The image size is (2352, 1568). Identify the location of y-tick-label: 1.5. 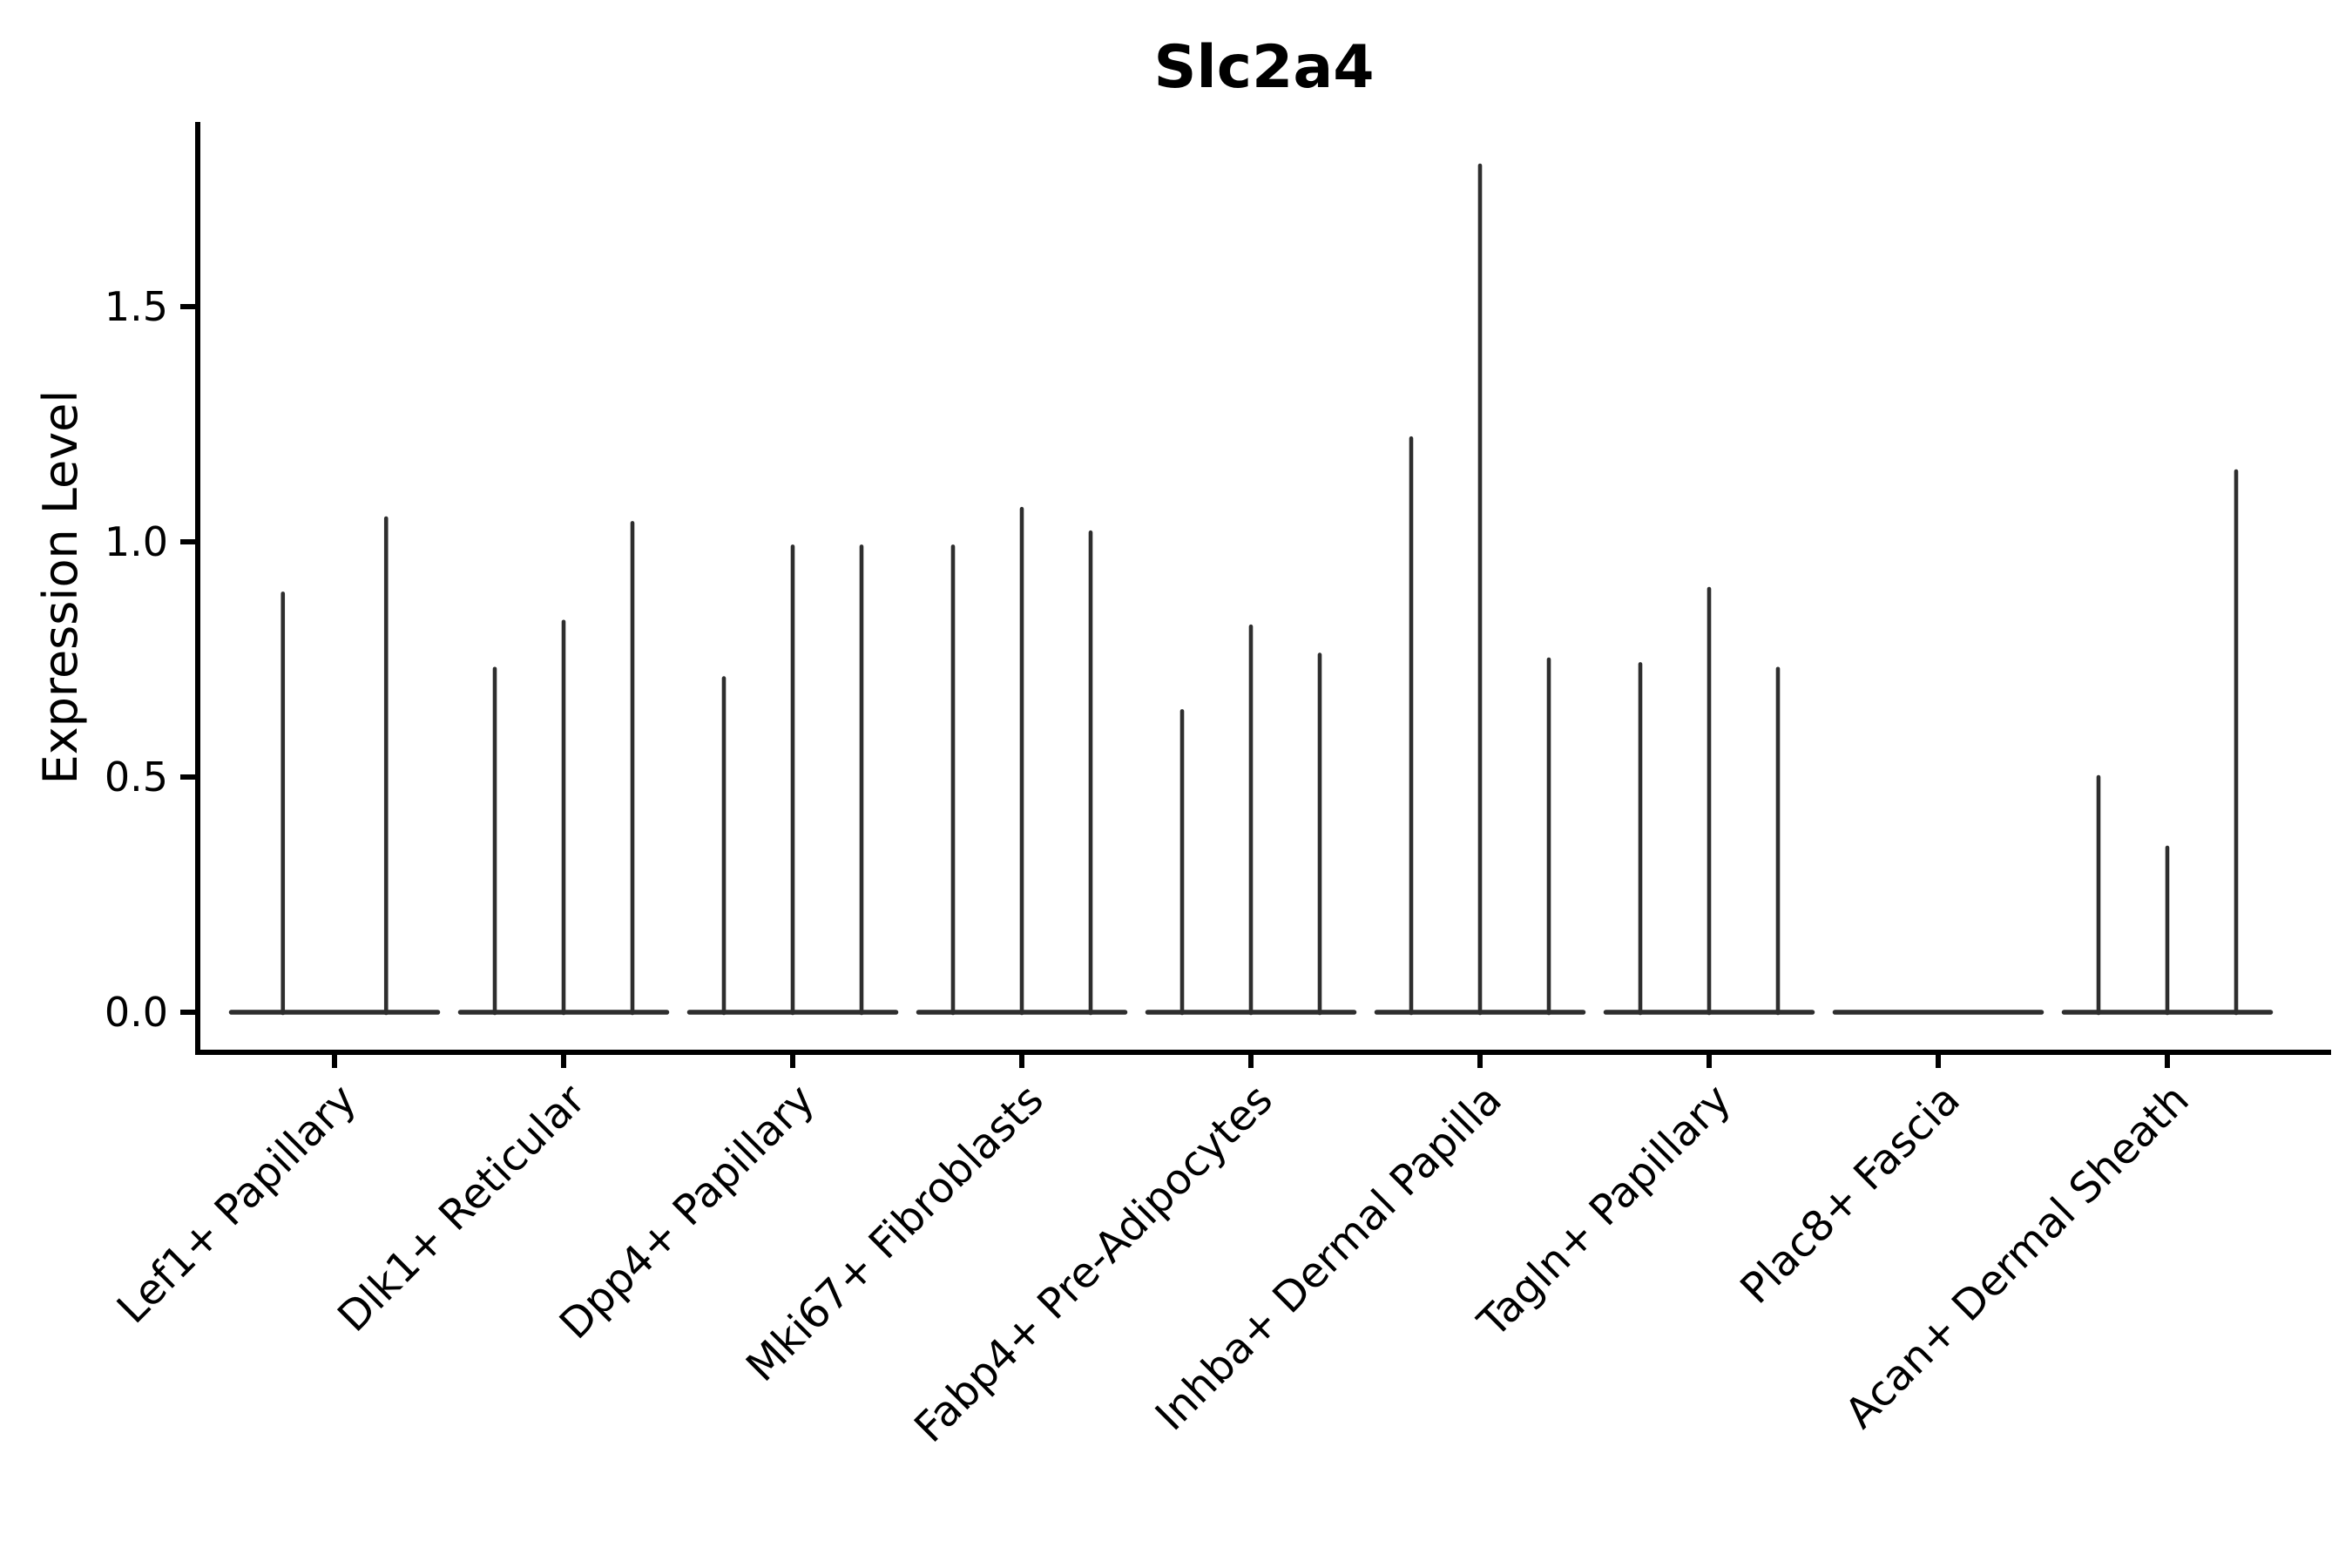
(136, 306).